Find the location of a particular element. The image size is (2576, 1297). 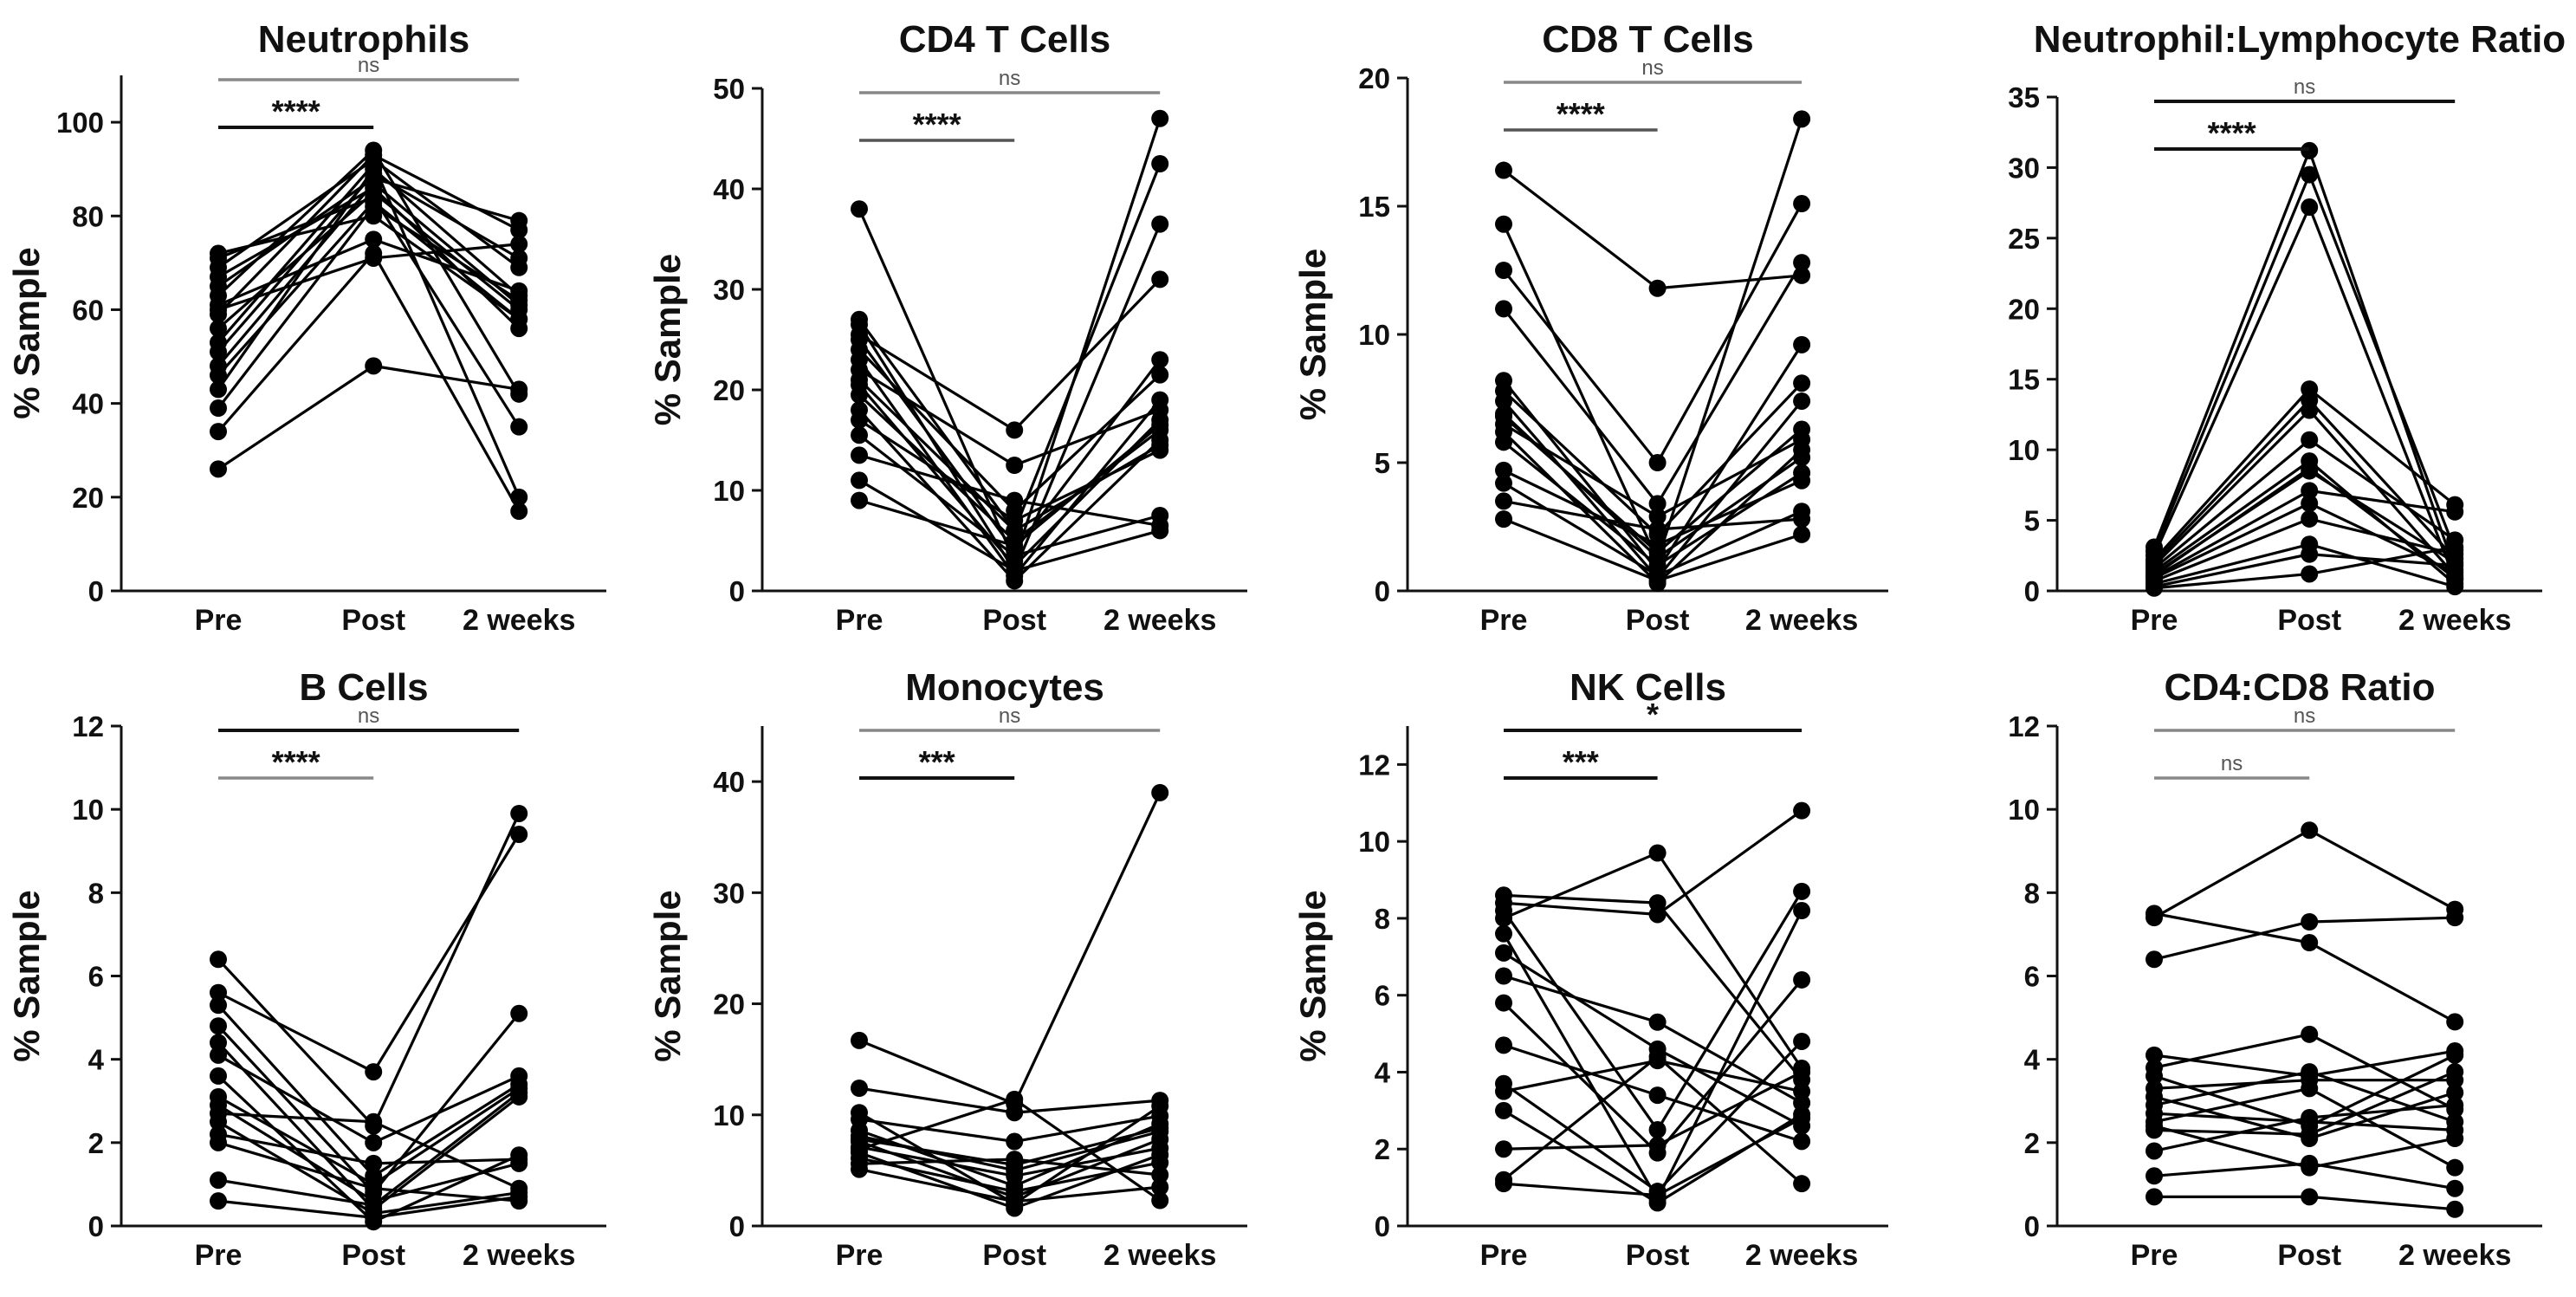

y-tick-label: 12 is located at coordinates (88, 726).